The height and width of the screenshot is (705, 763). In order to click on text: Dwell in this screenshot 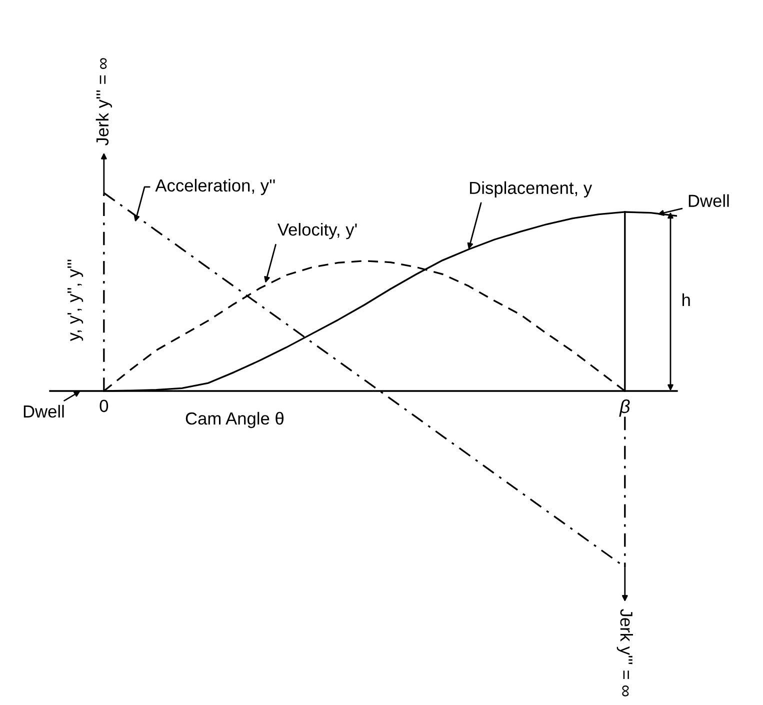, I will do `click(44, 411)`.